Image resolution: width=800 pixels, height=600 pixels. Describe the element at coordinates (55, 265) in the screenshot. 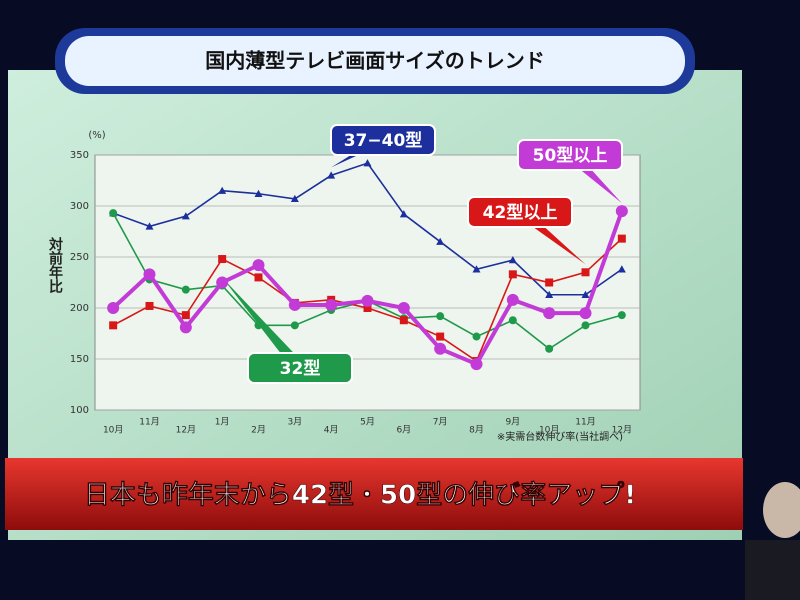

I see `y-axis-label: 対前年比` at that location.